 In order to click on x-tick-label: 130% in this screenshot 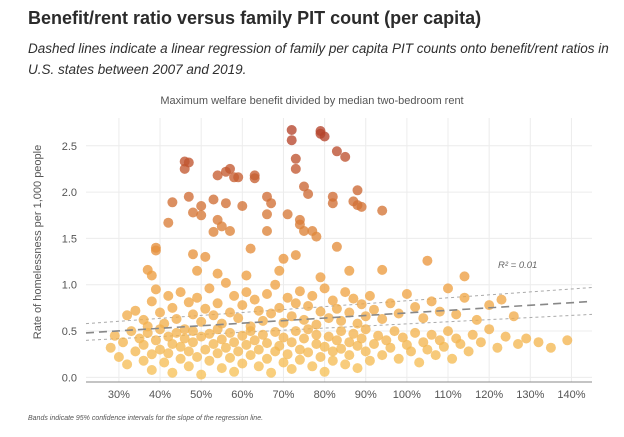, I will do `click(530, 395)`.